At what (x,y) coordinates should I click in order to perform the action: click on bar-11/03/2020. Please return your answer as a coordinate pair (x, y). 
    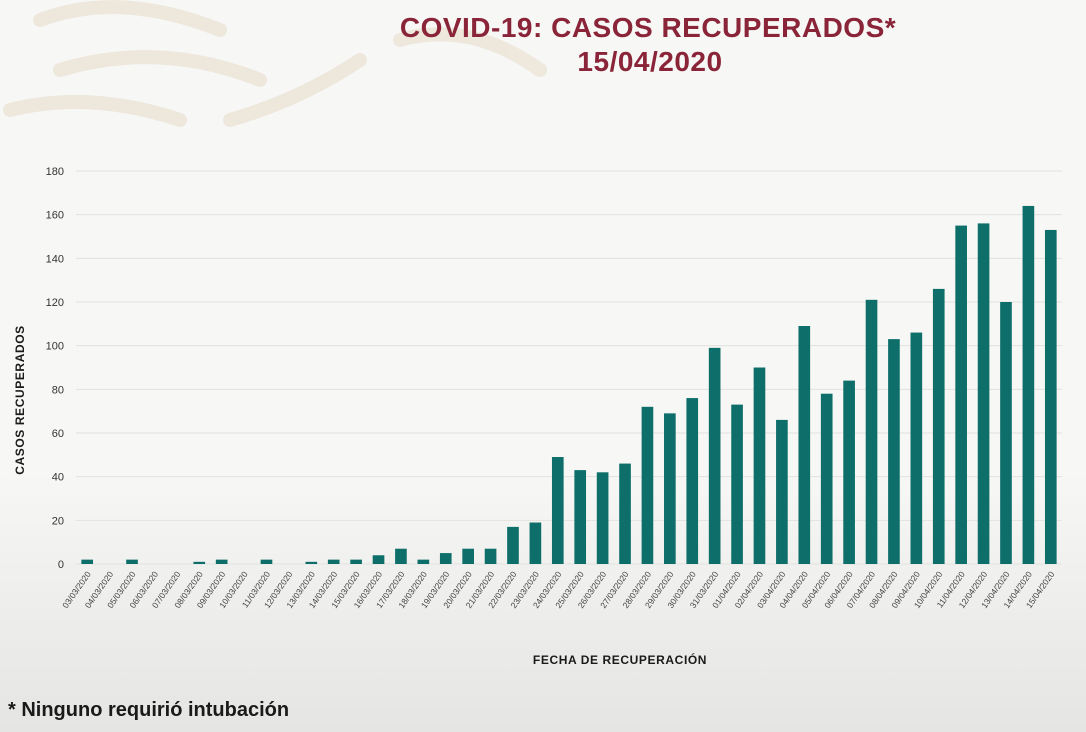
    Looking at the image, I should click on (266, 561).